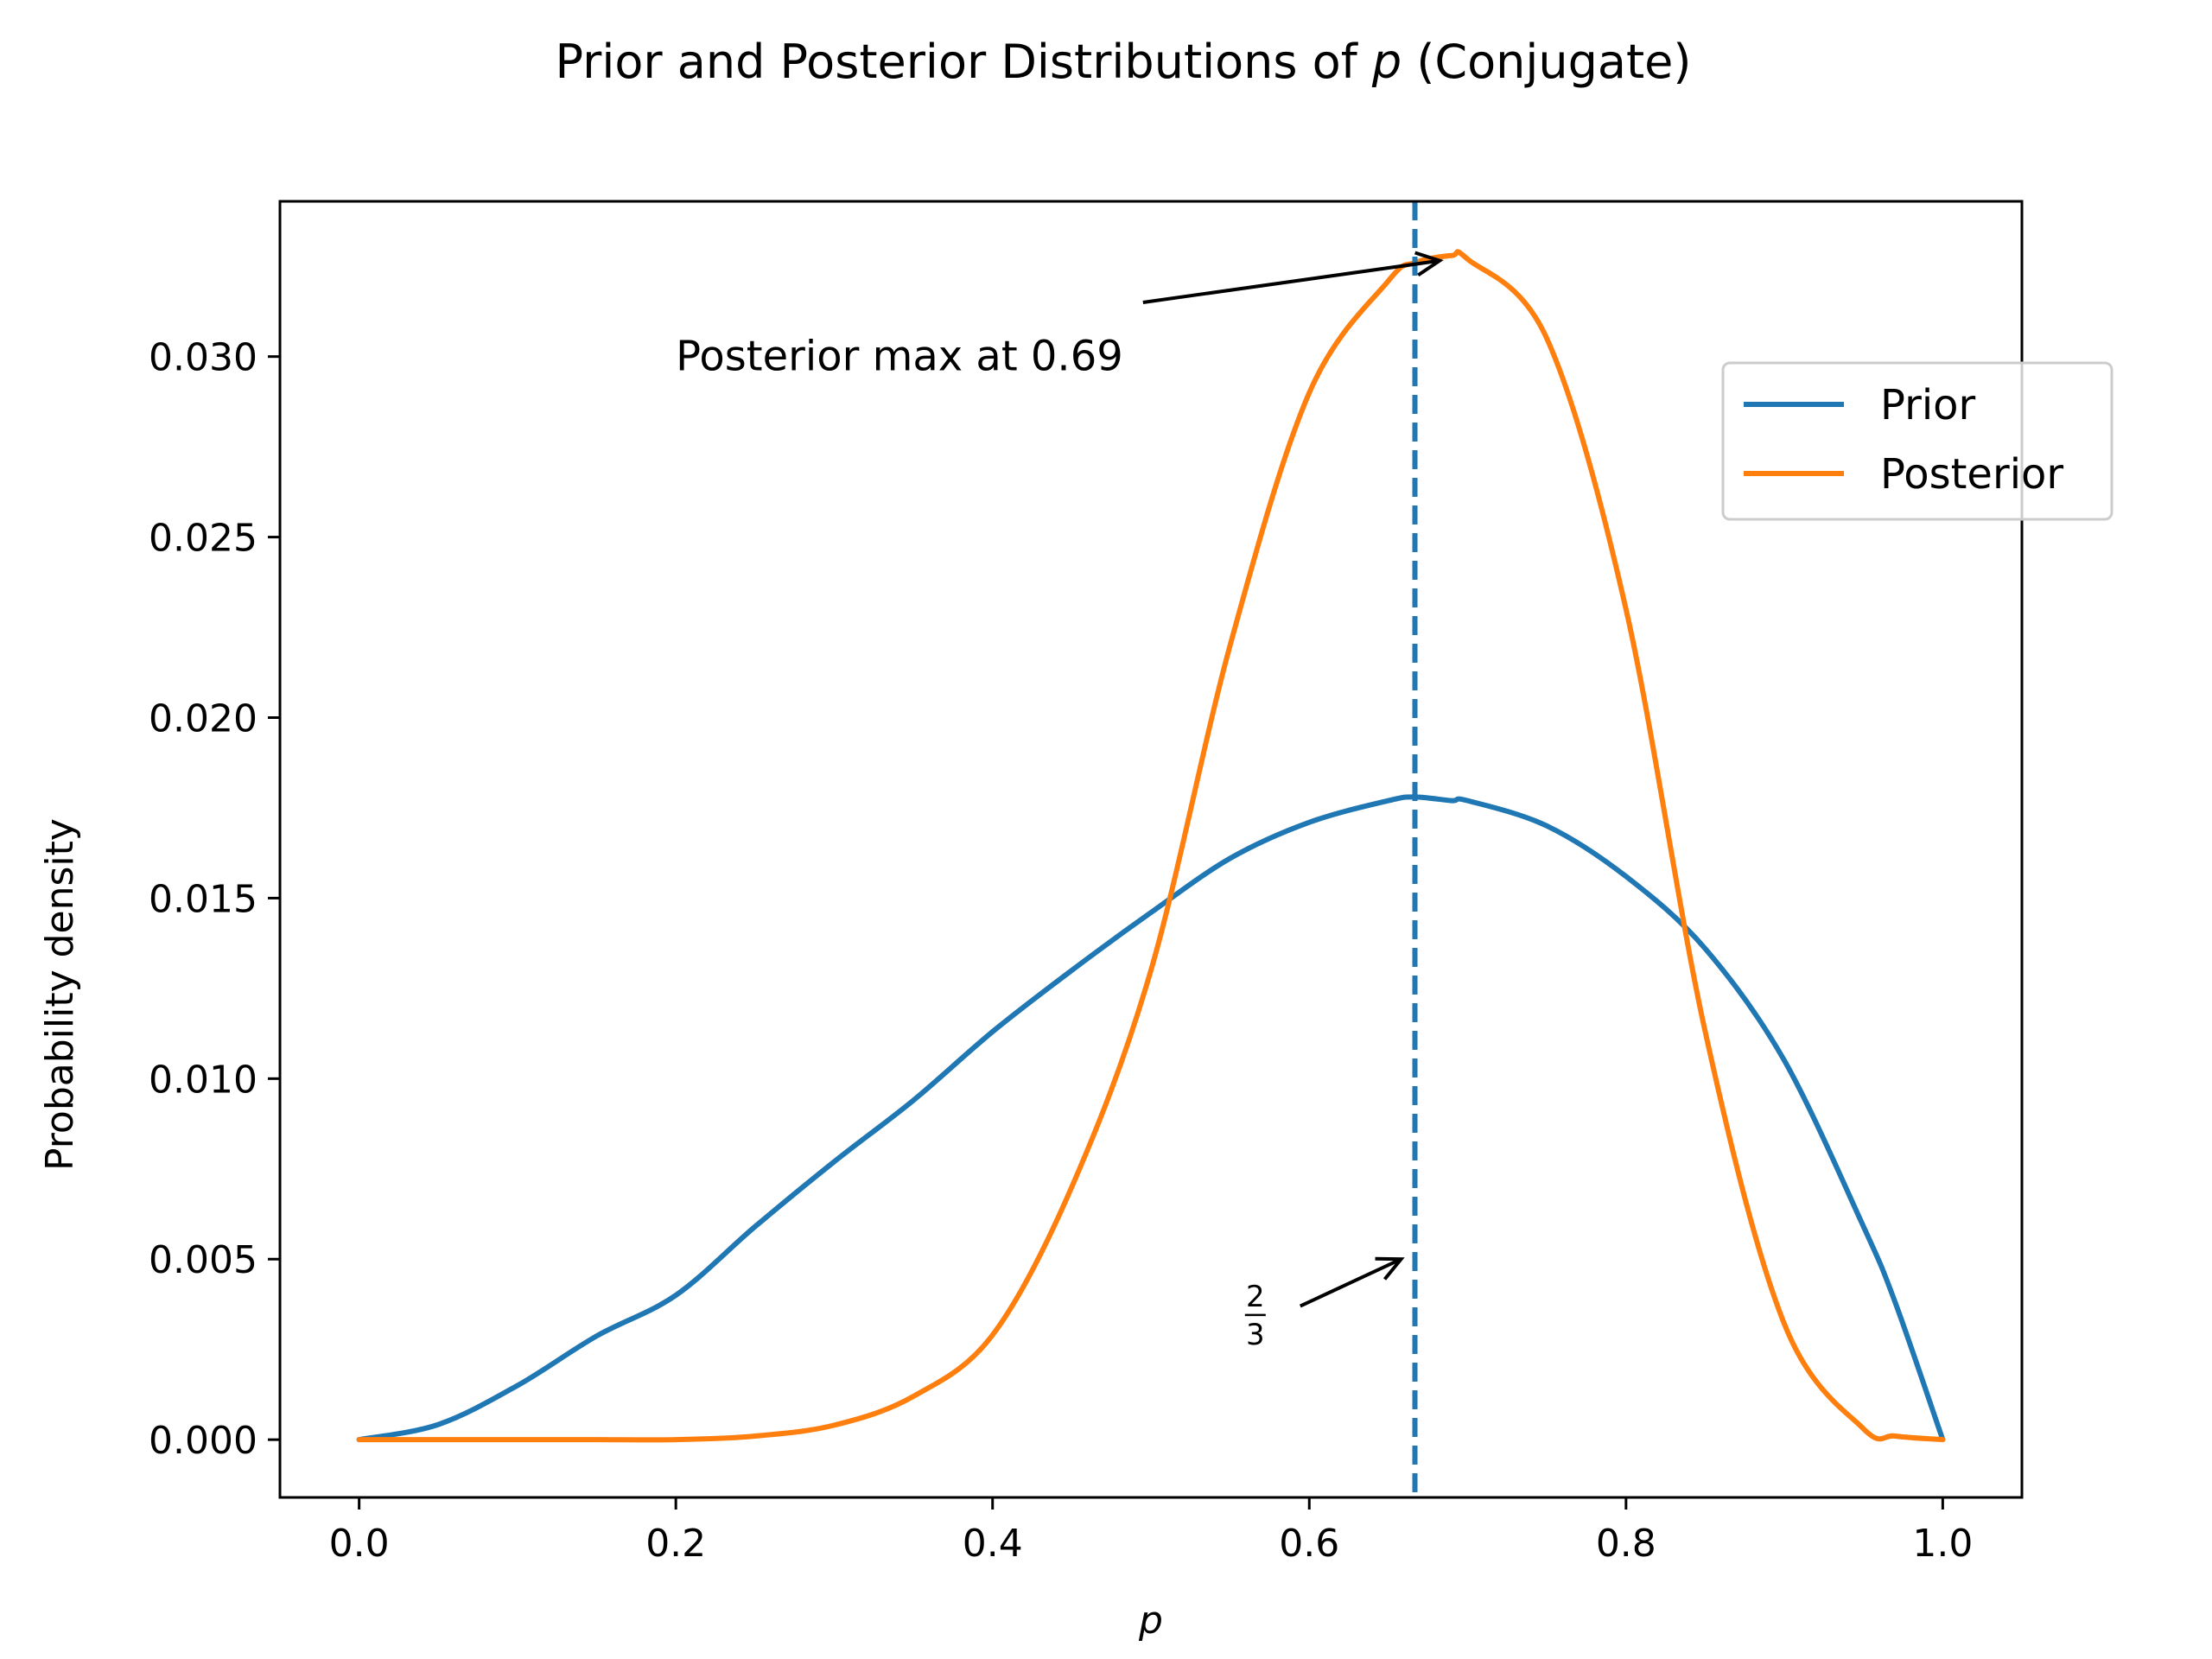 The image size is (2212, 1659). Describe the element at coordinates (203, 539) in the screenshot. I see `y-tick-label: 0.025` at that location.